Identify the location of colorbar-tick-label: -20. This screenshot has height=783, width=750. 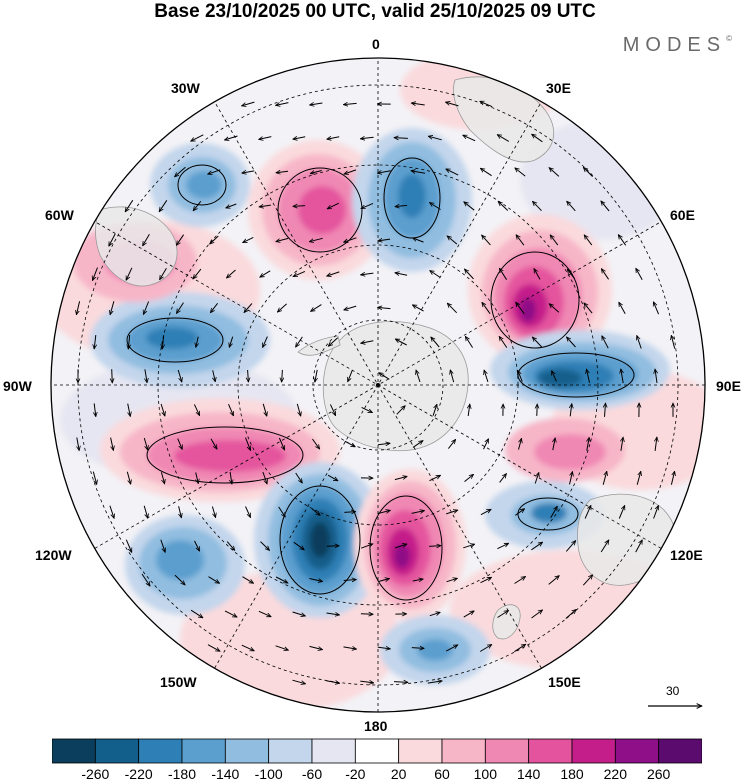
(355, 774).